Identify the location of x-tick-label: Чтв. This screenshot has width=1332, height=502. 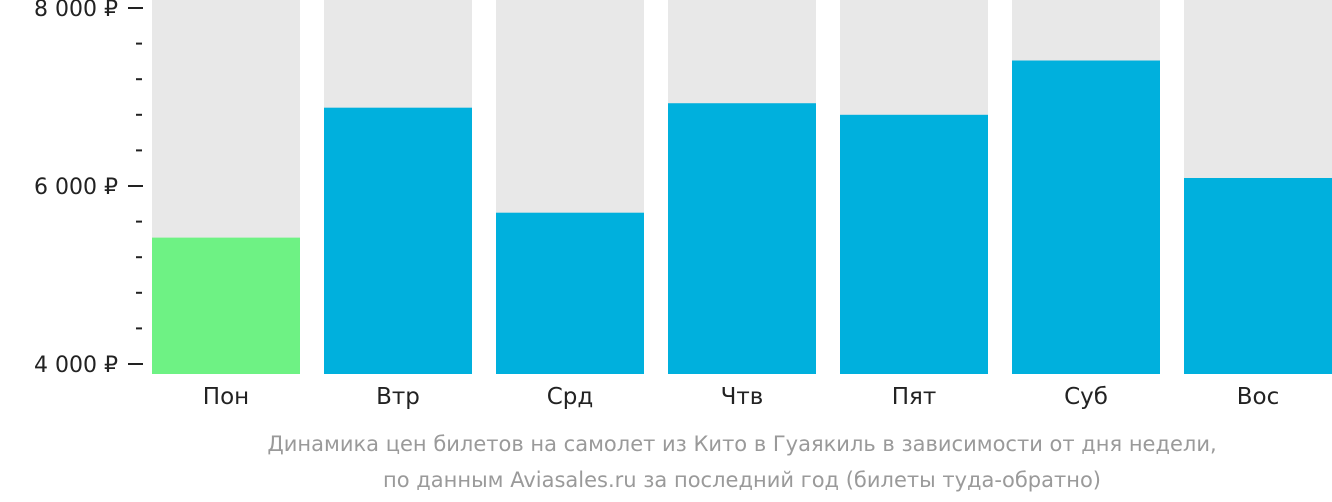
(742, 397).